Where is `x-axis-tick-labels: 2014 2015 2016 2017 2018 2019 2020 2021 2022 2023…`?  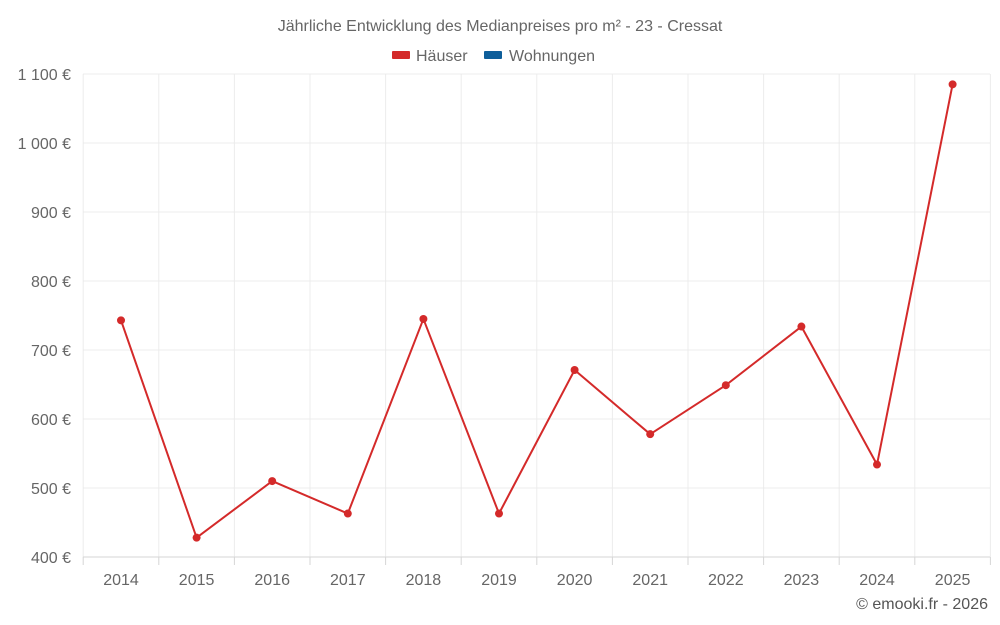
x-axis-tick-labels: 2014 2015 2016 2017 2018 2019 2020 2021 2022 2023… is located at coordinates (536, 580).